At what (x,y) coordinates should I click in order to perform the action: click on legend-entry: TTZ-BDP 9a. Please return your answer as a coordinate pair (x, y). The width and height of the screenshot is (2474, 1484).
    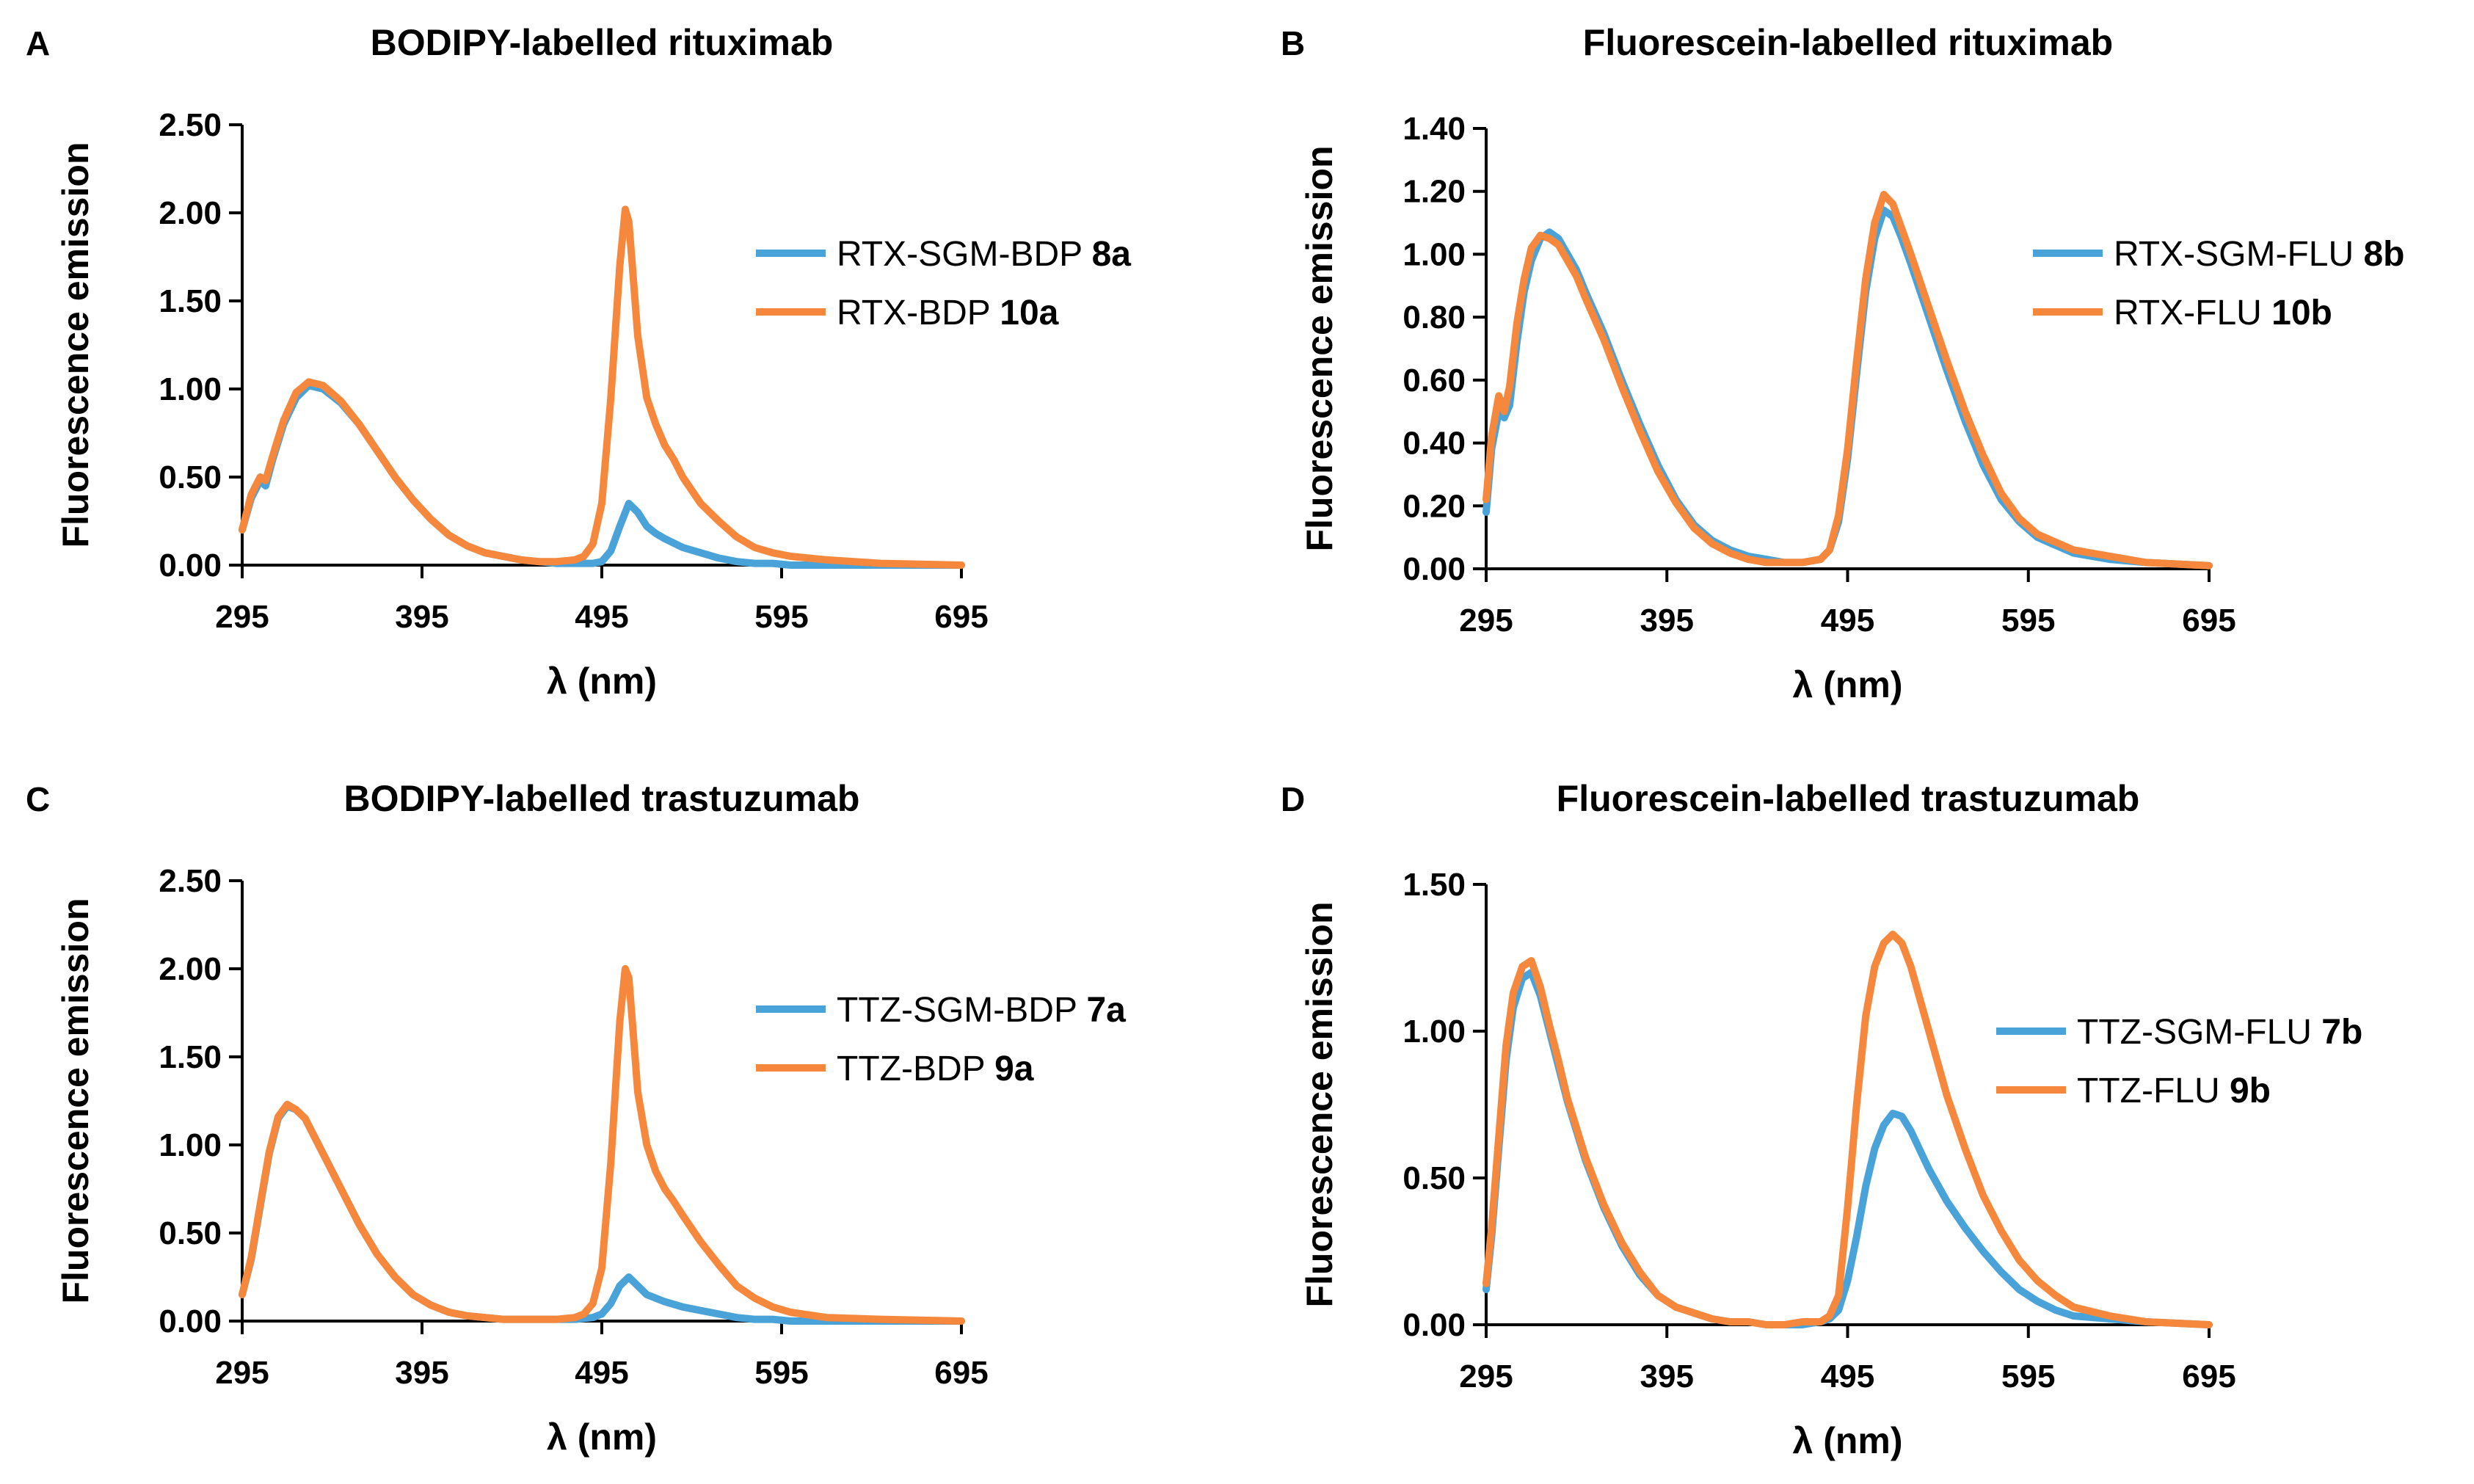
    Looking at the image, I should click on (936, 1069).